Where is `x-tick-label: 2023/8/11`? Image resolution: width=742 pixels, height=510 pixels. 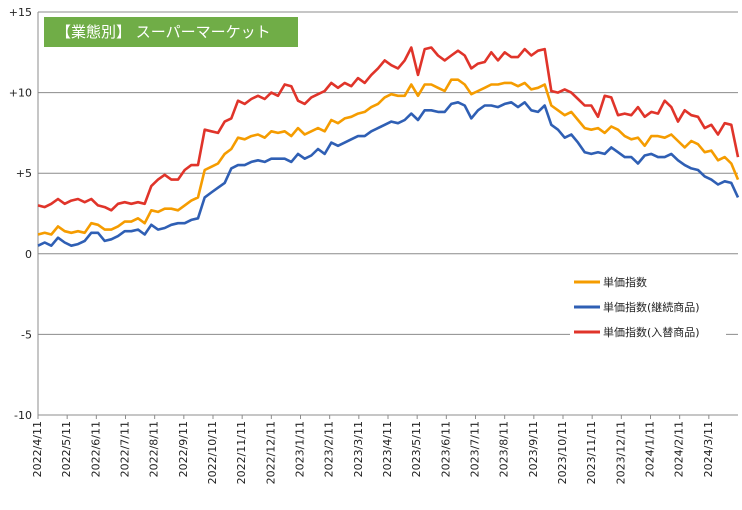
x-tick-label: 2023/8/11 is located at coordinates (504, 449).